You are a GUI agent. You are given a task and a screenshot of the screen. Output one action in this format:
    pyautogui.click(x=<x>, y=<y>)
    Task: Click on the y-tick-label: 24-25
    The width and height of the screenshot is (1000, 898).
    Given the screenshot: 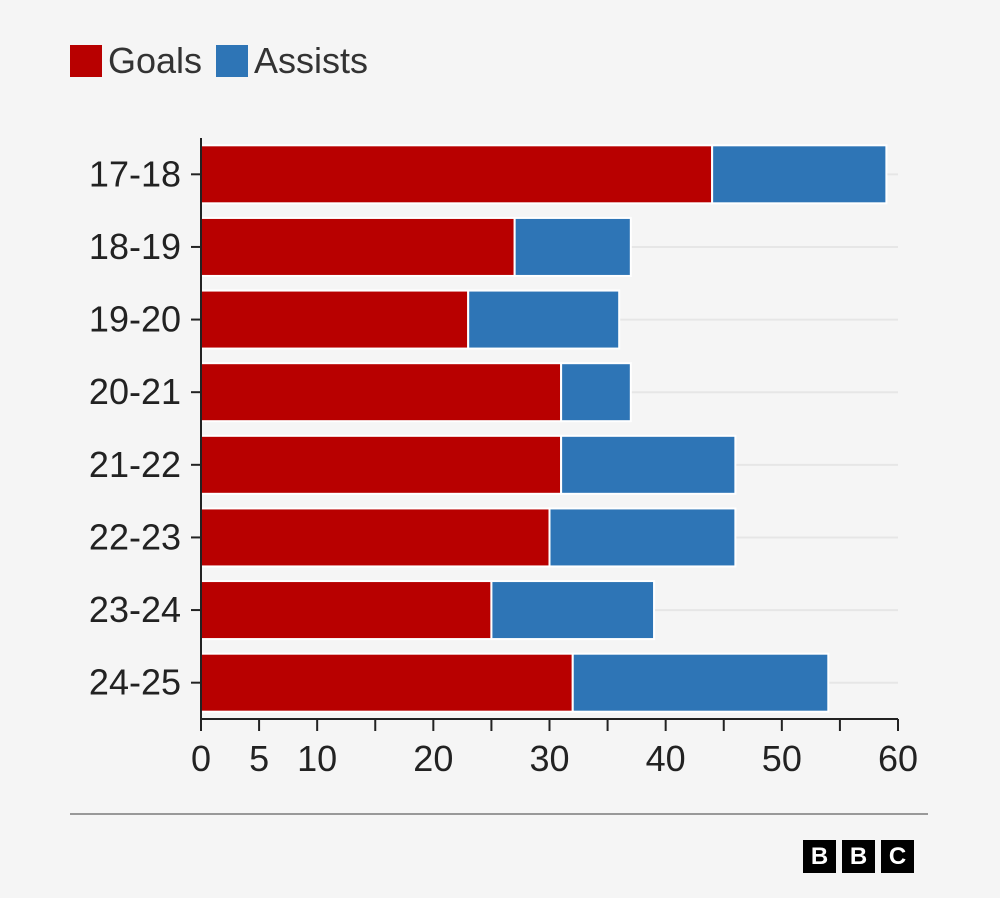 What is the action you would take?
    pyautogui.click(x=135, y=682)
    